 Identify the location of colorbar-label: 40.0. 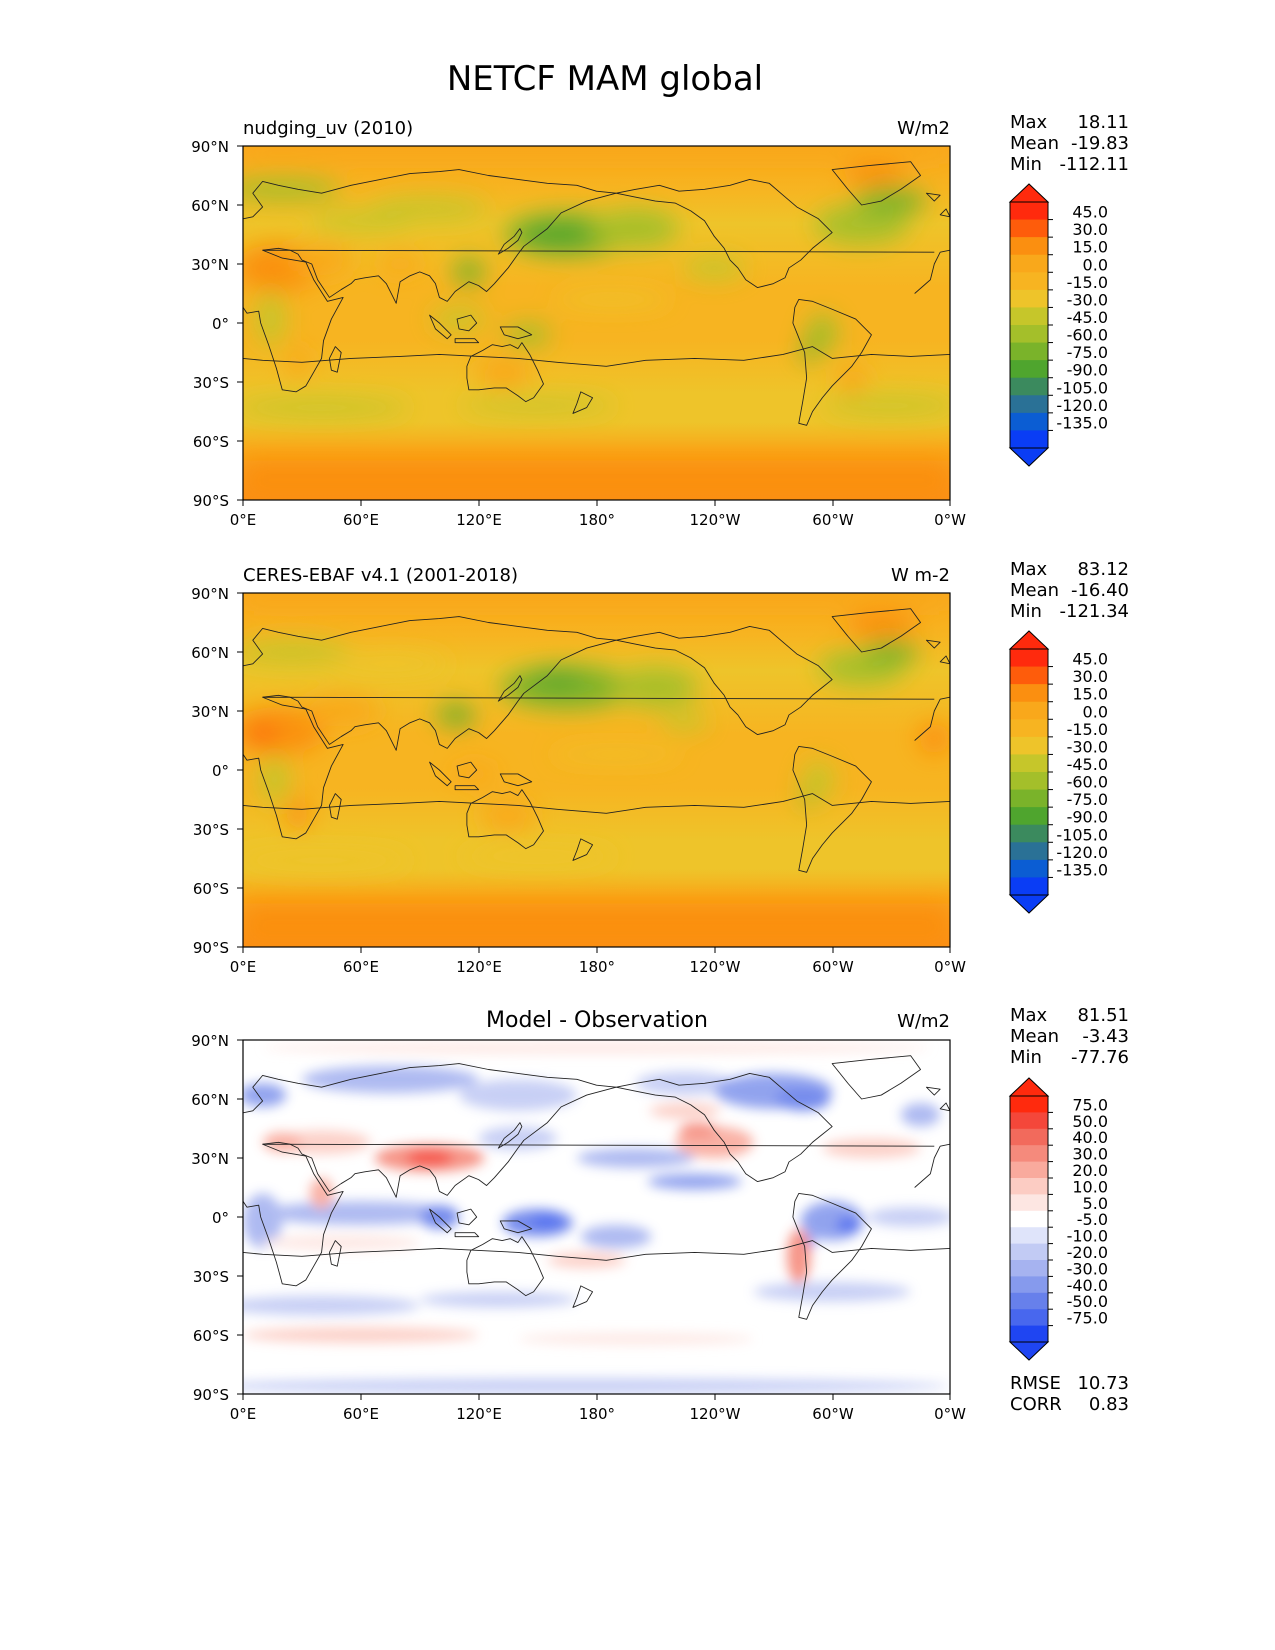
(1090, 1137).